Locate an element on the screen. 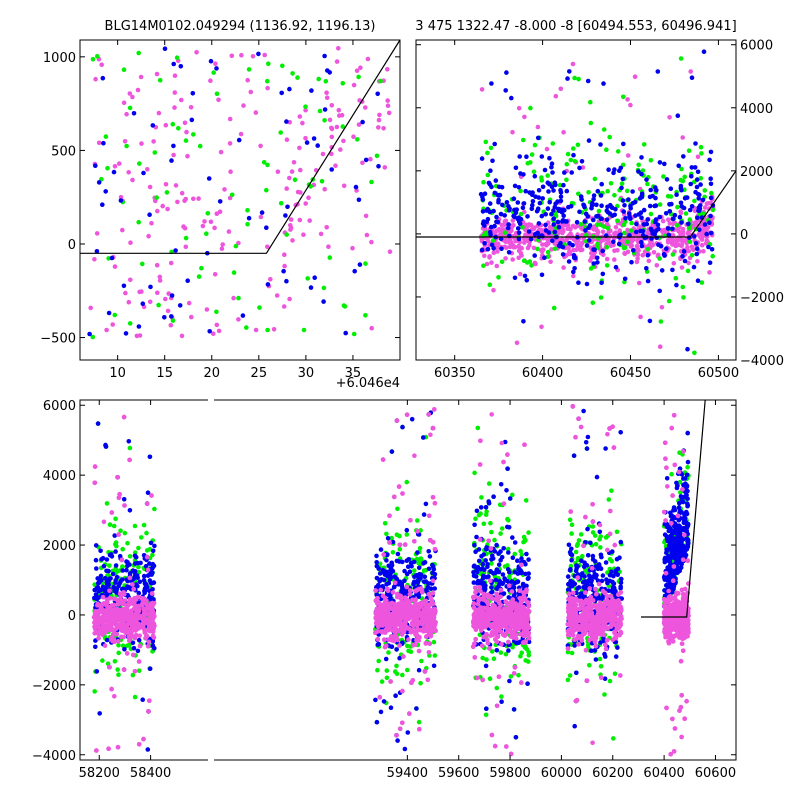 The height and width of the screenshot is (800, 800). model-curve is located at coordinates (576, 204).